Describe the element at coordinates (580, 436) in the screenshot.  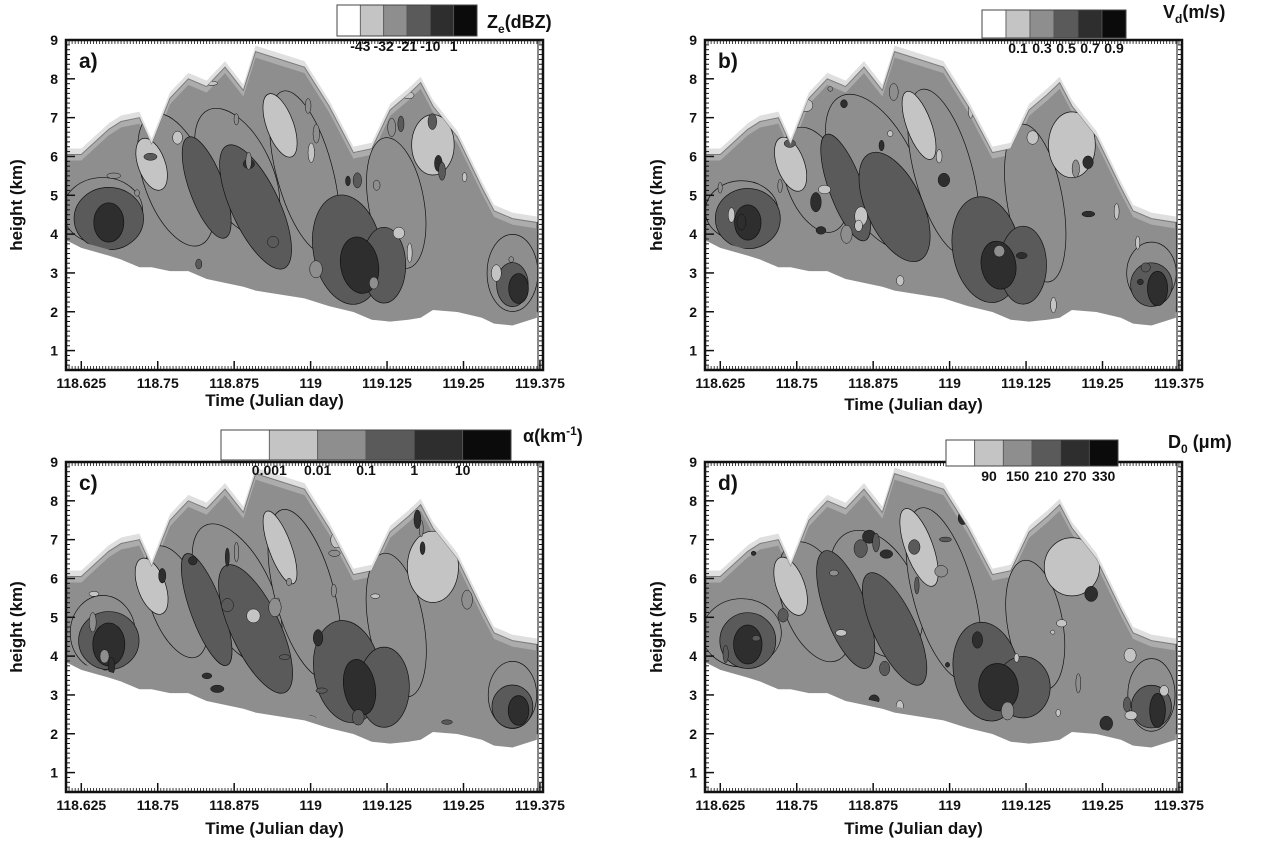
I see `colorbar-title-rest: )` at that location.